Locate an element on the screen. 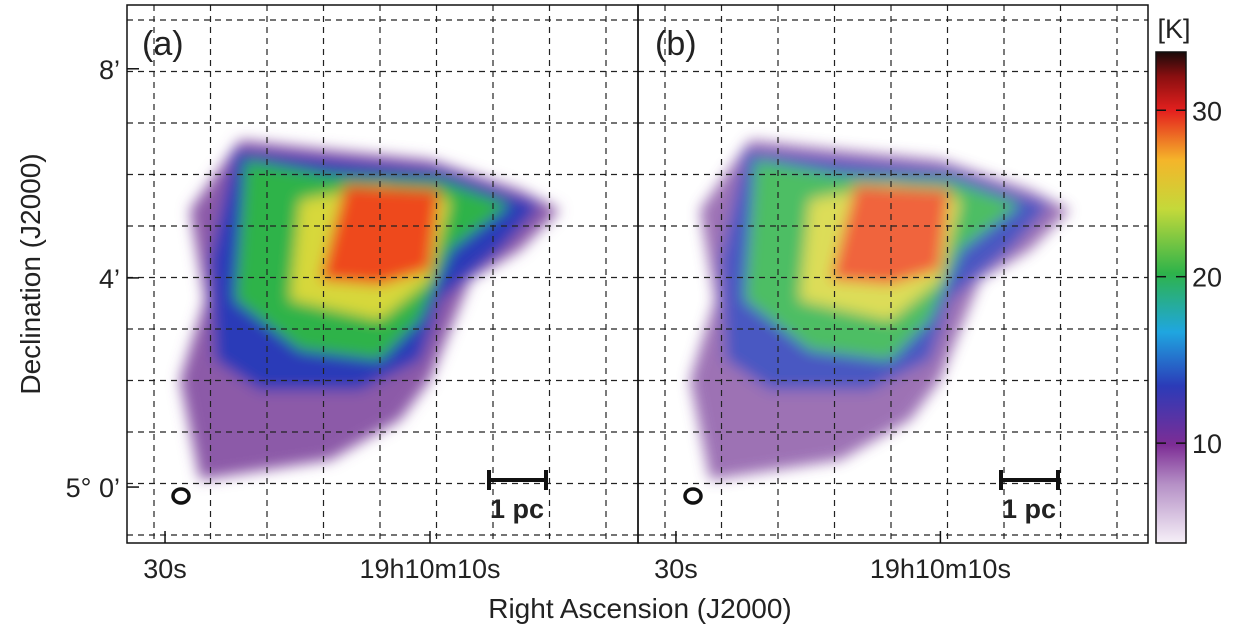 The height and width of the screenshot is (636, 1234). y-tick-label: 5° 0’ is located at coordinates (93, 488).